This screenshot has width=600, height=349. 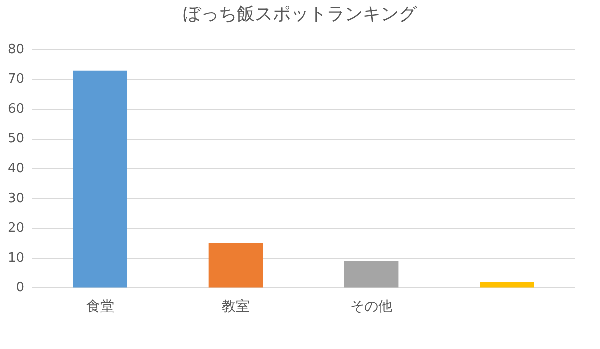 I want to click on x-tick-label: 教室, so click(x=236, y=307).